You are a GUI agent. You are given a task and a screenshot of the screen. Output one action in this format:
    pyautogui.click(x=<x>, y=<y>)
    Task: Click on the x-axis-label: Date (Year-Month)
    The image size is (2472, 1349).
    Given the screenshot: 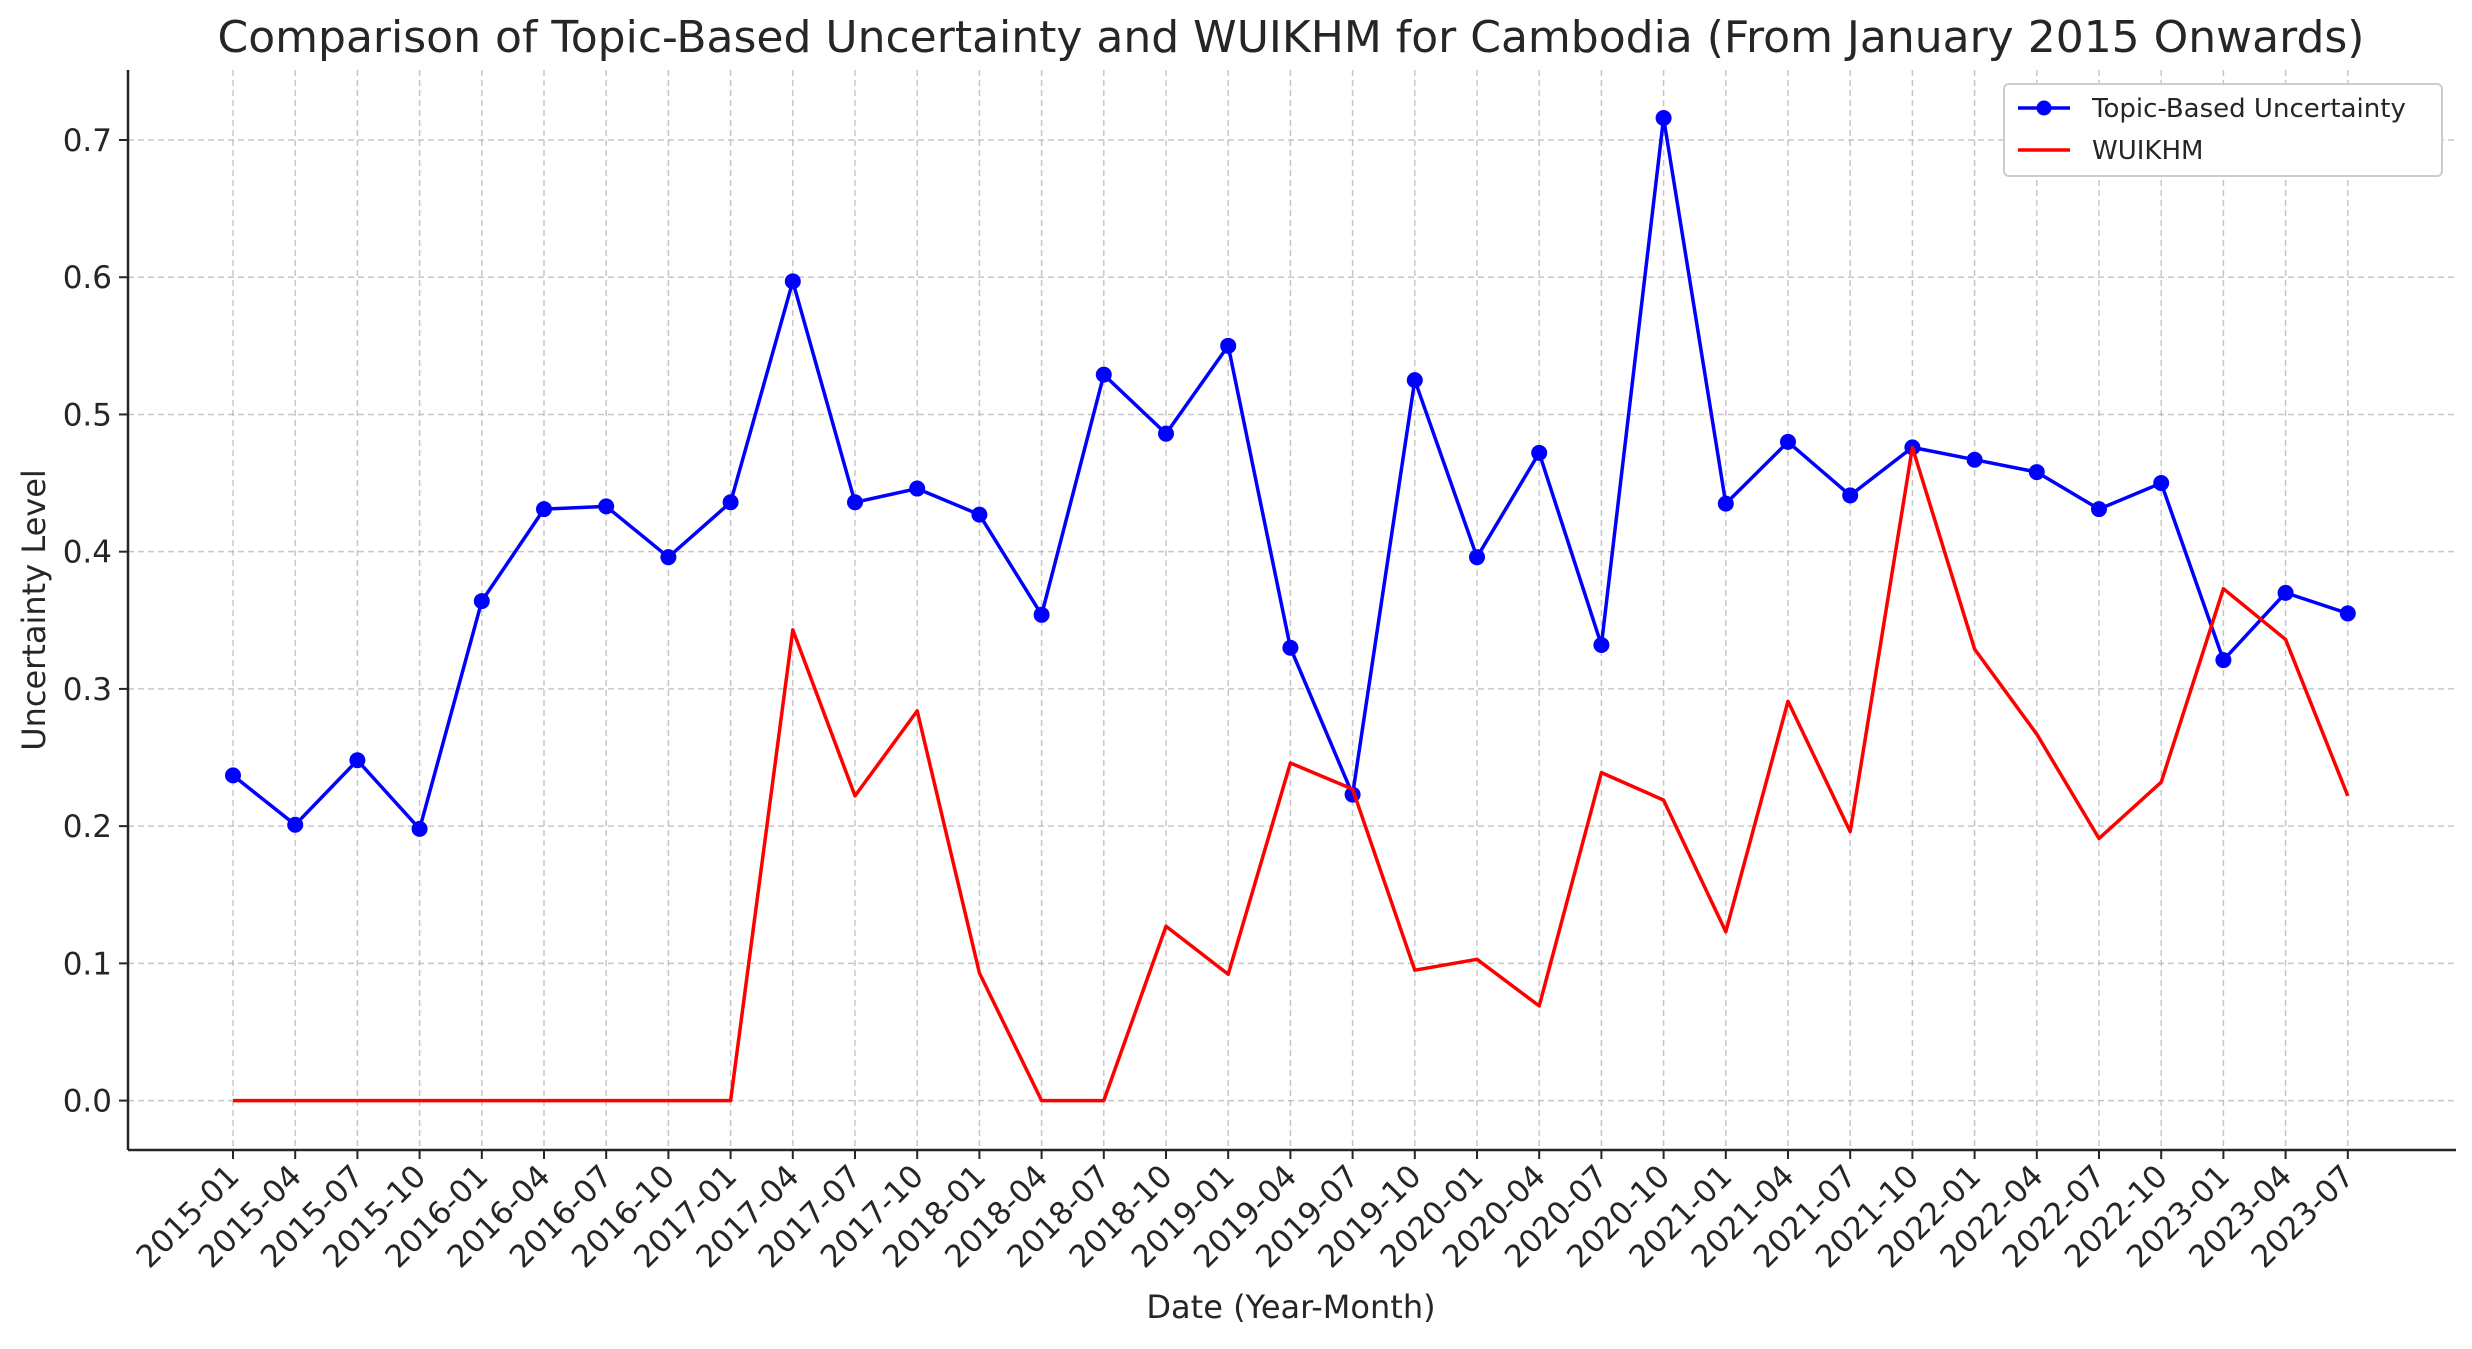 What is the action you would take?
    pyautogui.click(x=1290, y=1307)
    